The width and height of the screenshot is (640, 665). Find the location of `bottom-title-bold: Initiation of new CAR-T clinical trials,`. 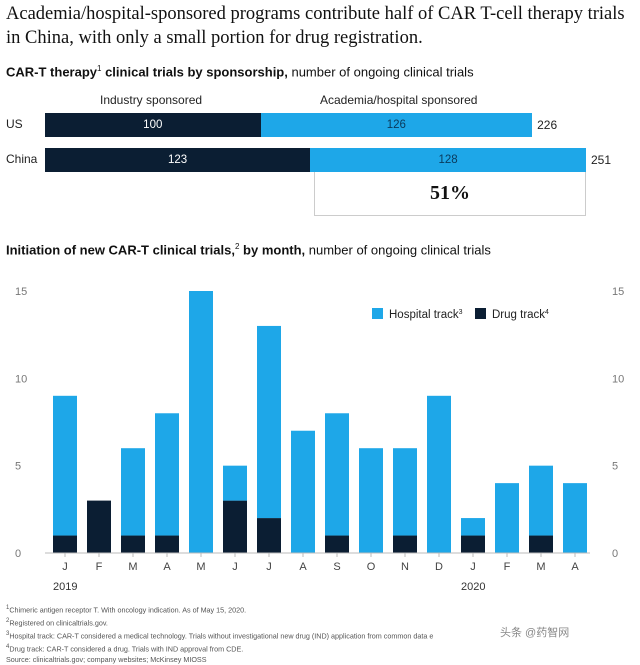

bottom-title-bold: Initiation of new CAR-T clinical trials, is located at coordinates (120, 250).